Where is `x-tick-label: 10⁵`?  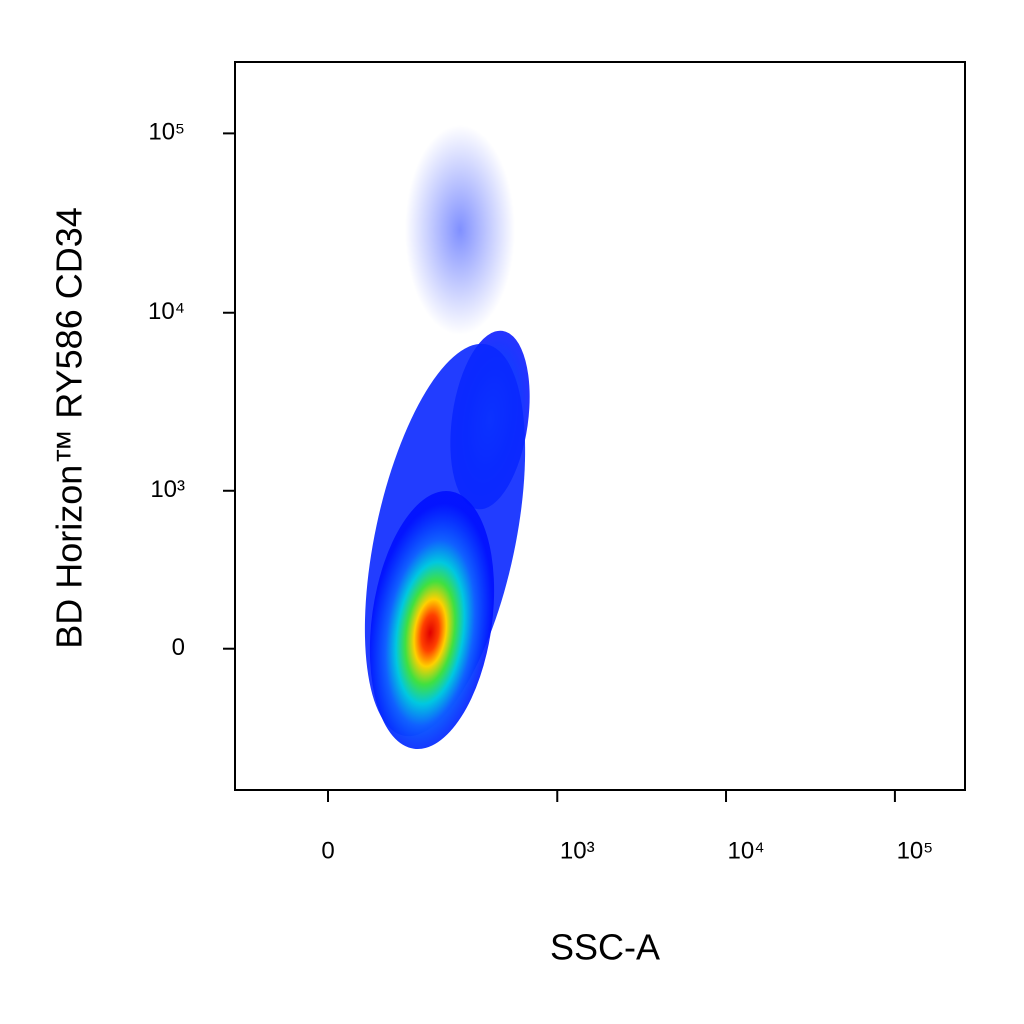
x-tick-label: 10⁵ is located at coordinates (915, 850).